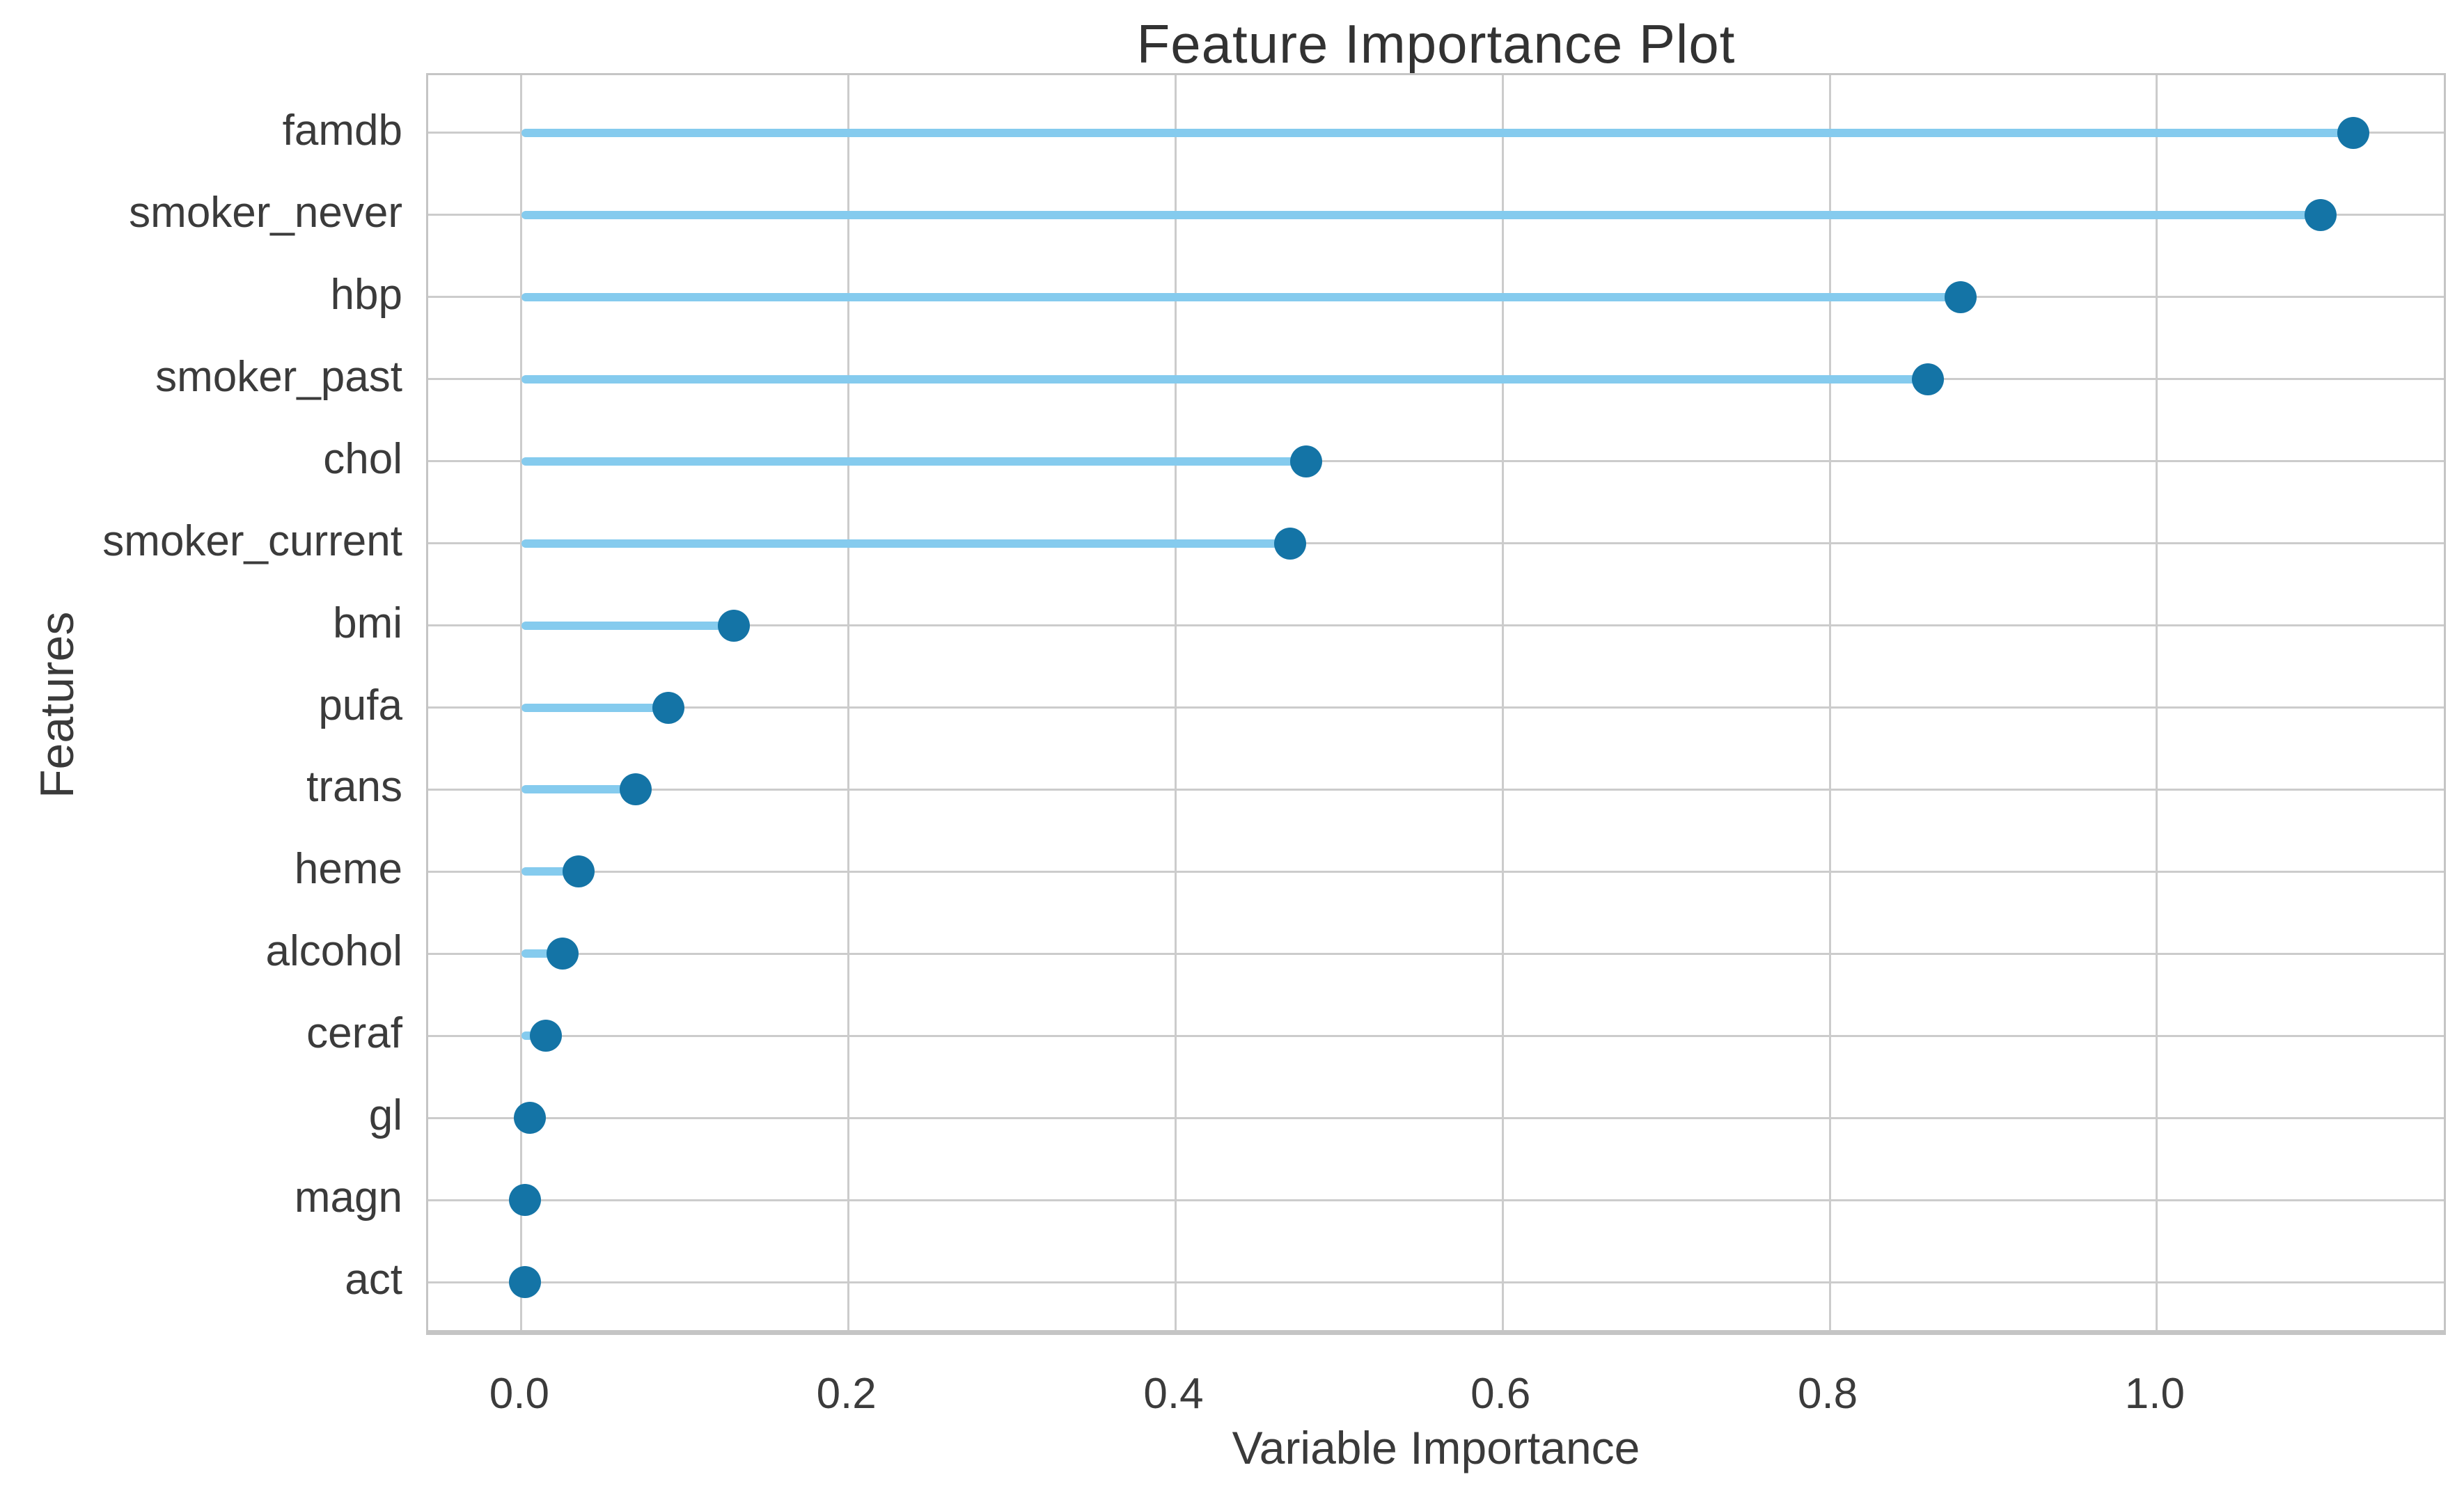 The height and width of the screenshot is (1486, 2464). I want to click on y-tick-label: trans, so click(354, 787).